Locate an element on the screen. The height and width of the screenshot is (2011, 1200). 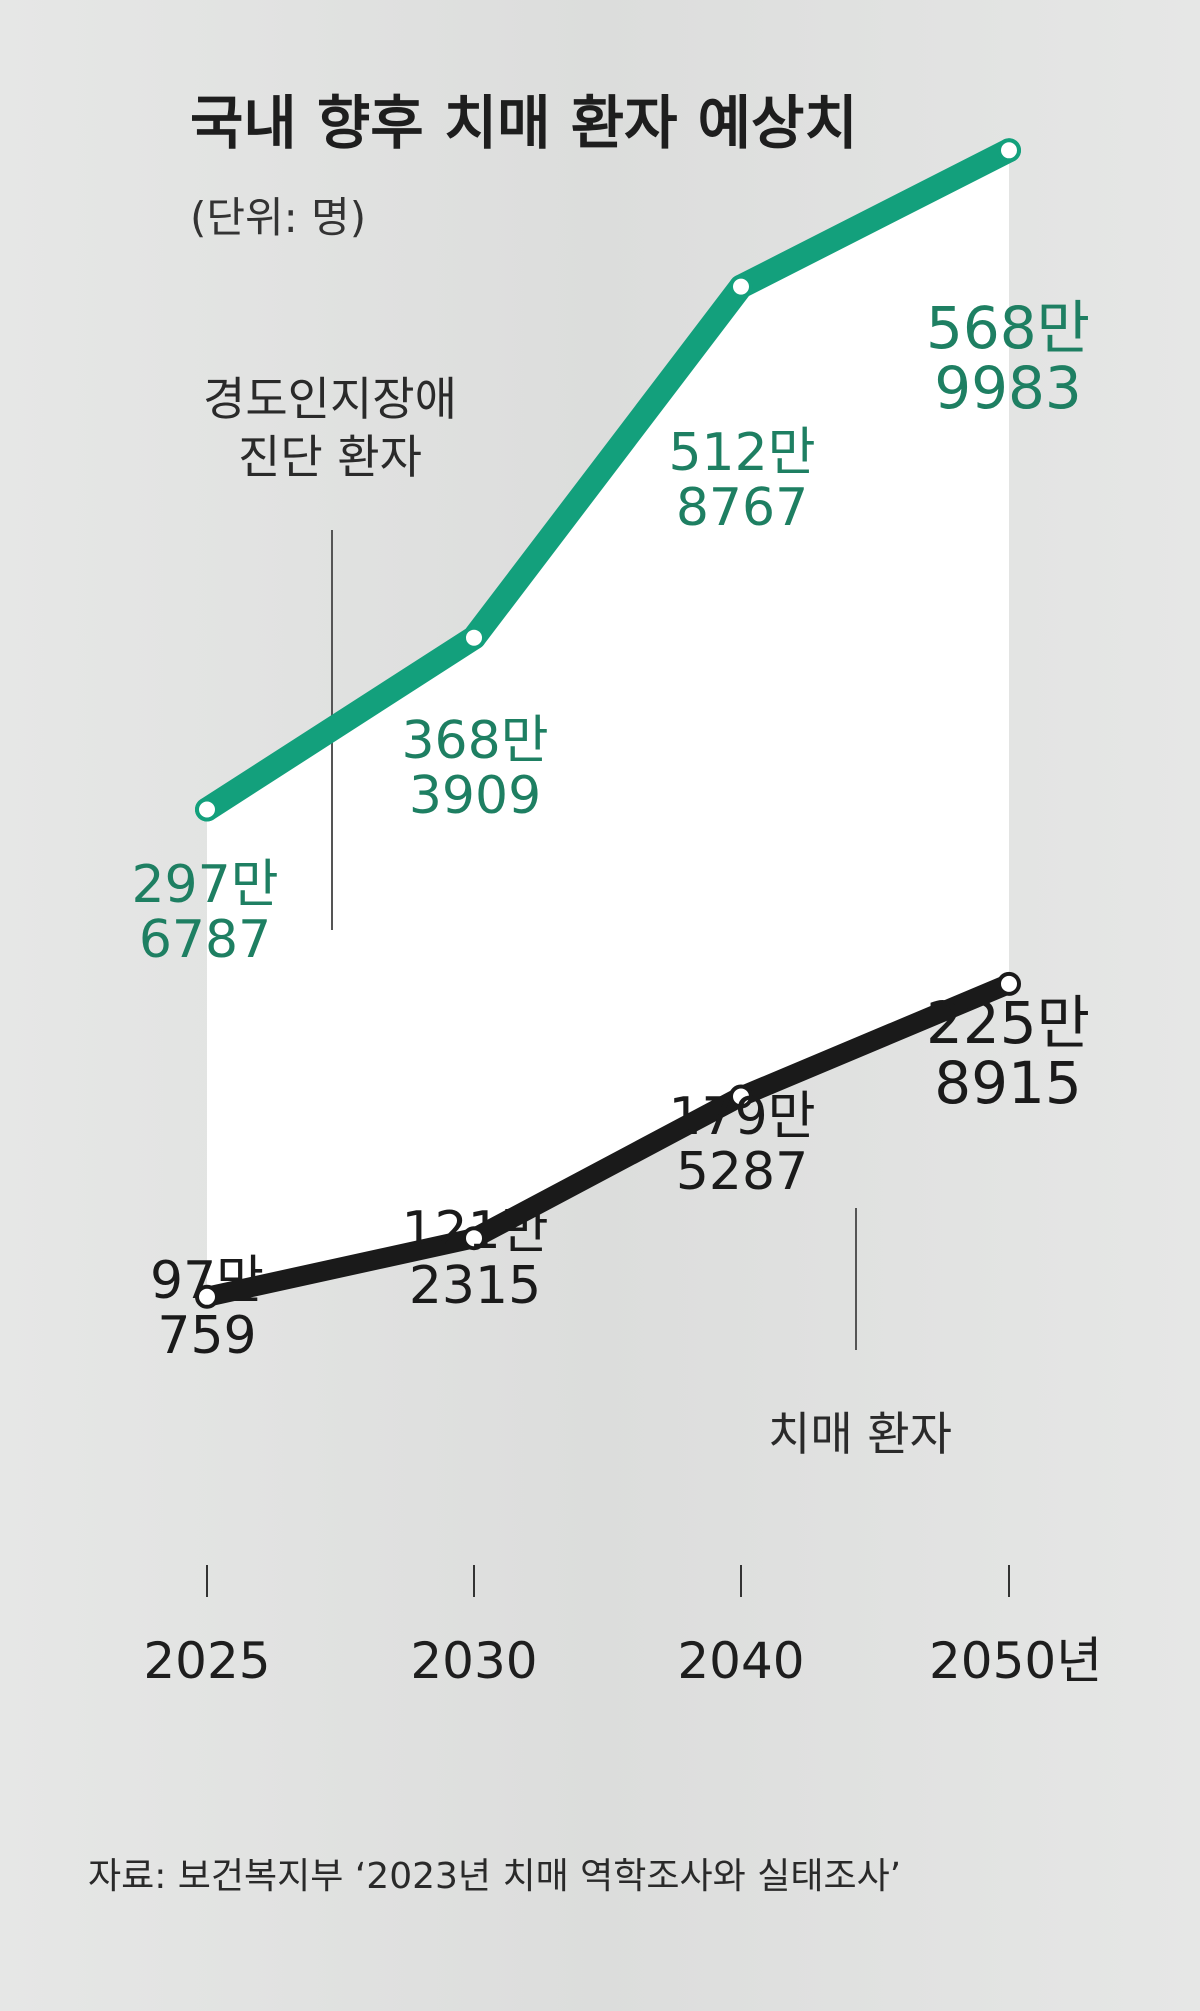
data-label: 121만 is located at coordinates (474, 1231).